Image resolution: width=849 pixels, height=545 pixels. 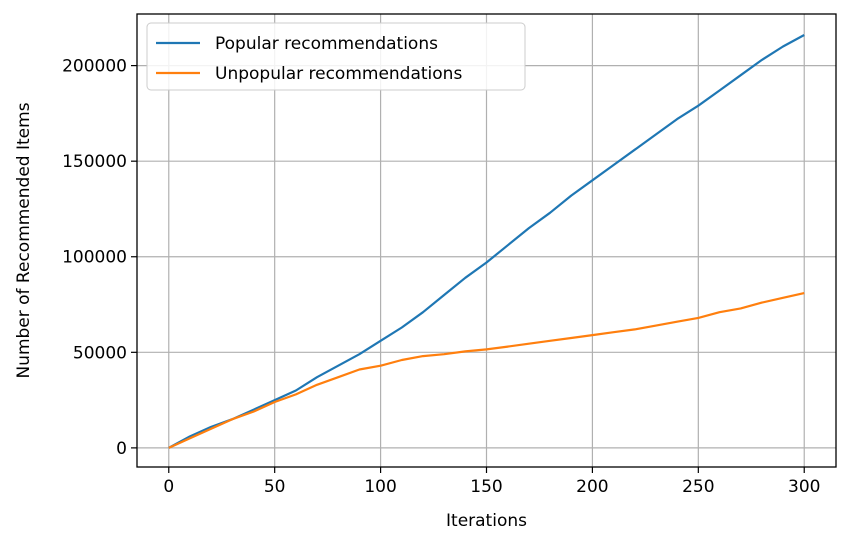 What do you see at coordinates (804, 487) in the screenshot?
I see `x-tick-label: 300` at bounding box center [804, 487].